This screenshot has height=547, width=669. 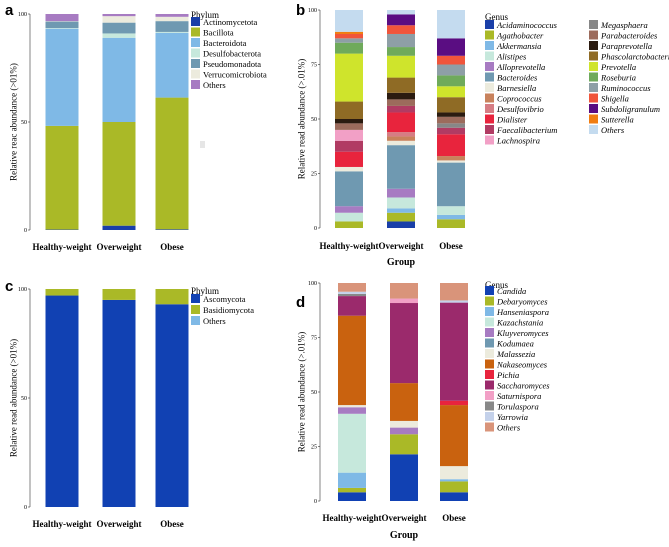 I want to click on legend-item-label: Malassezia, so click(x=515, y=354).